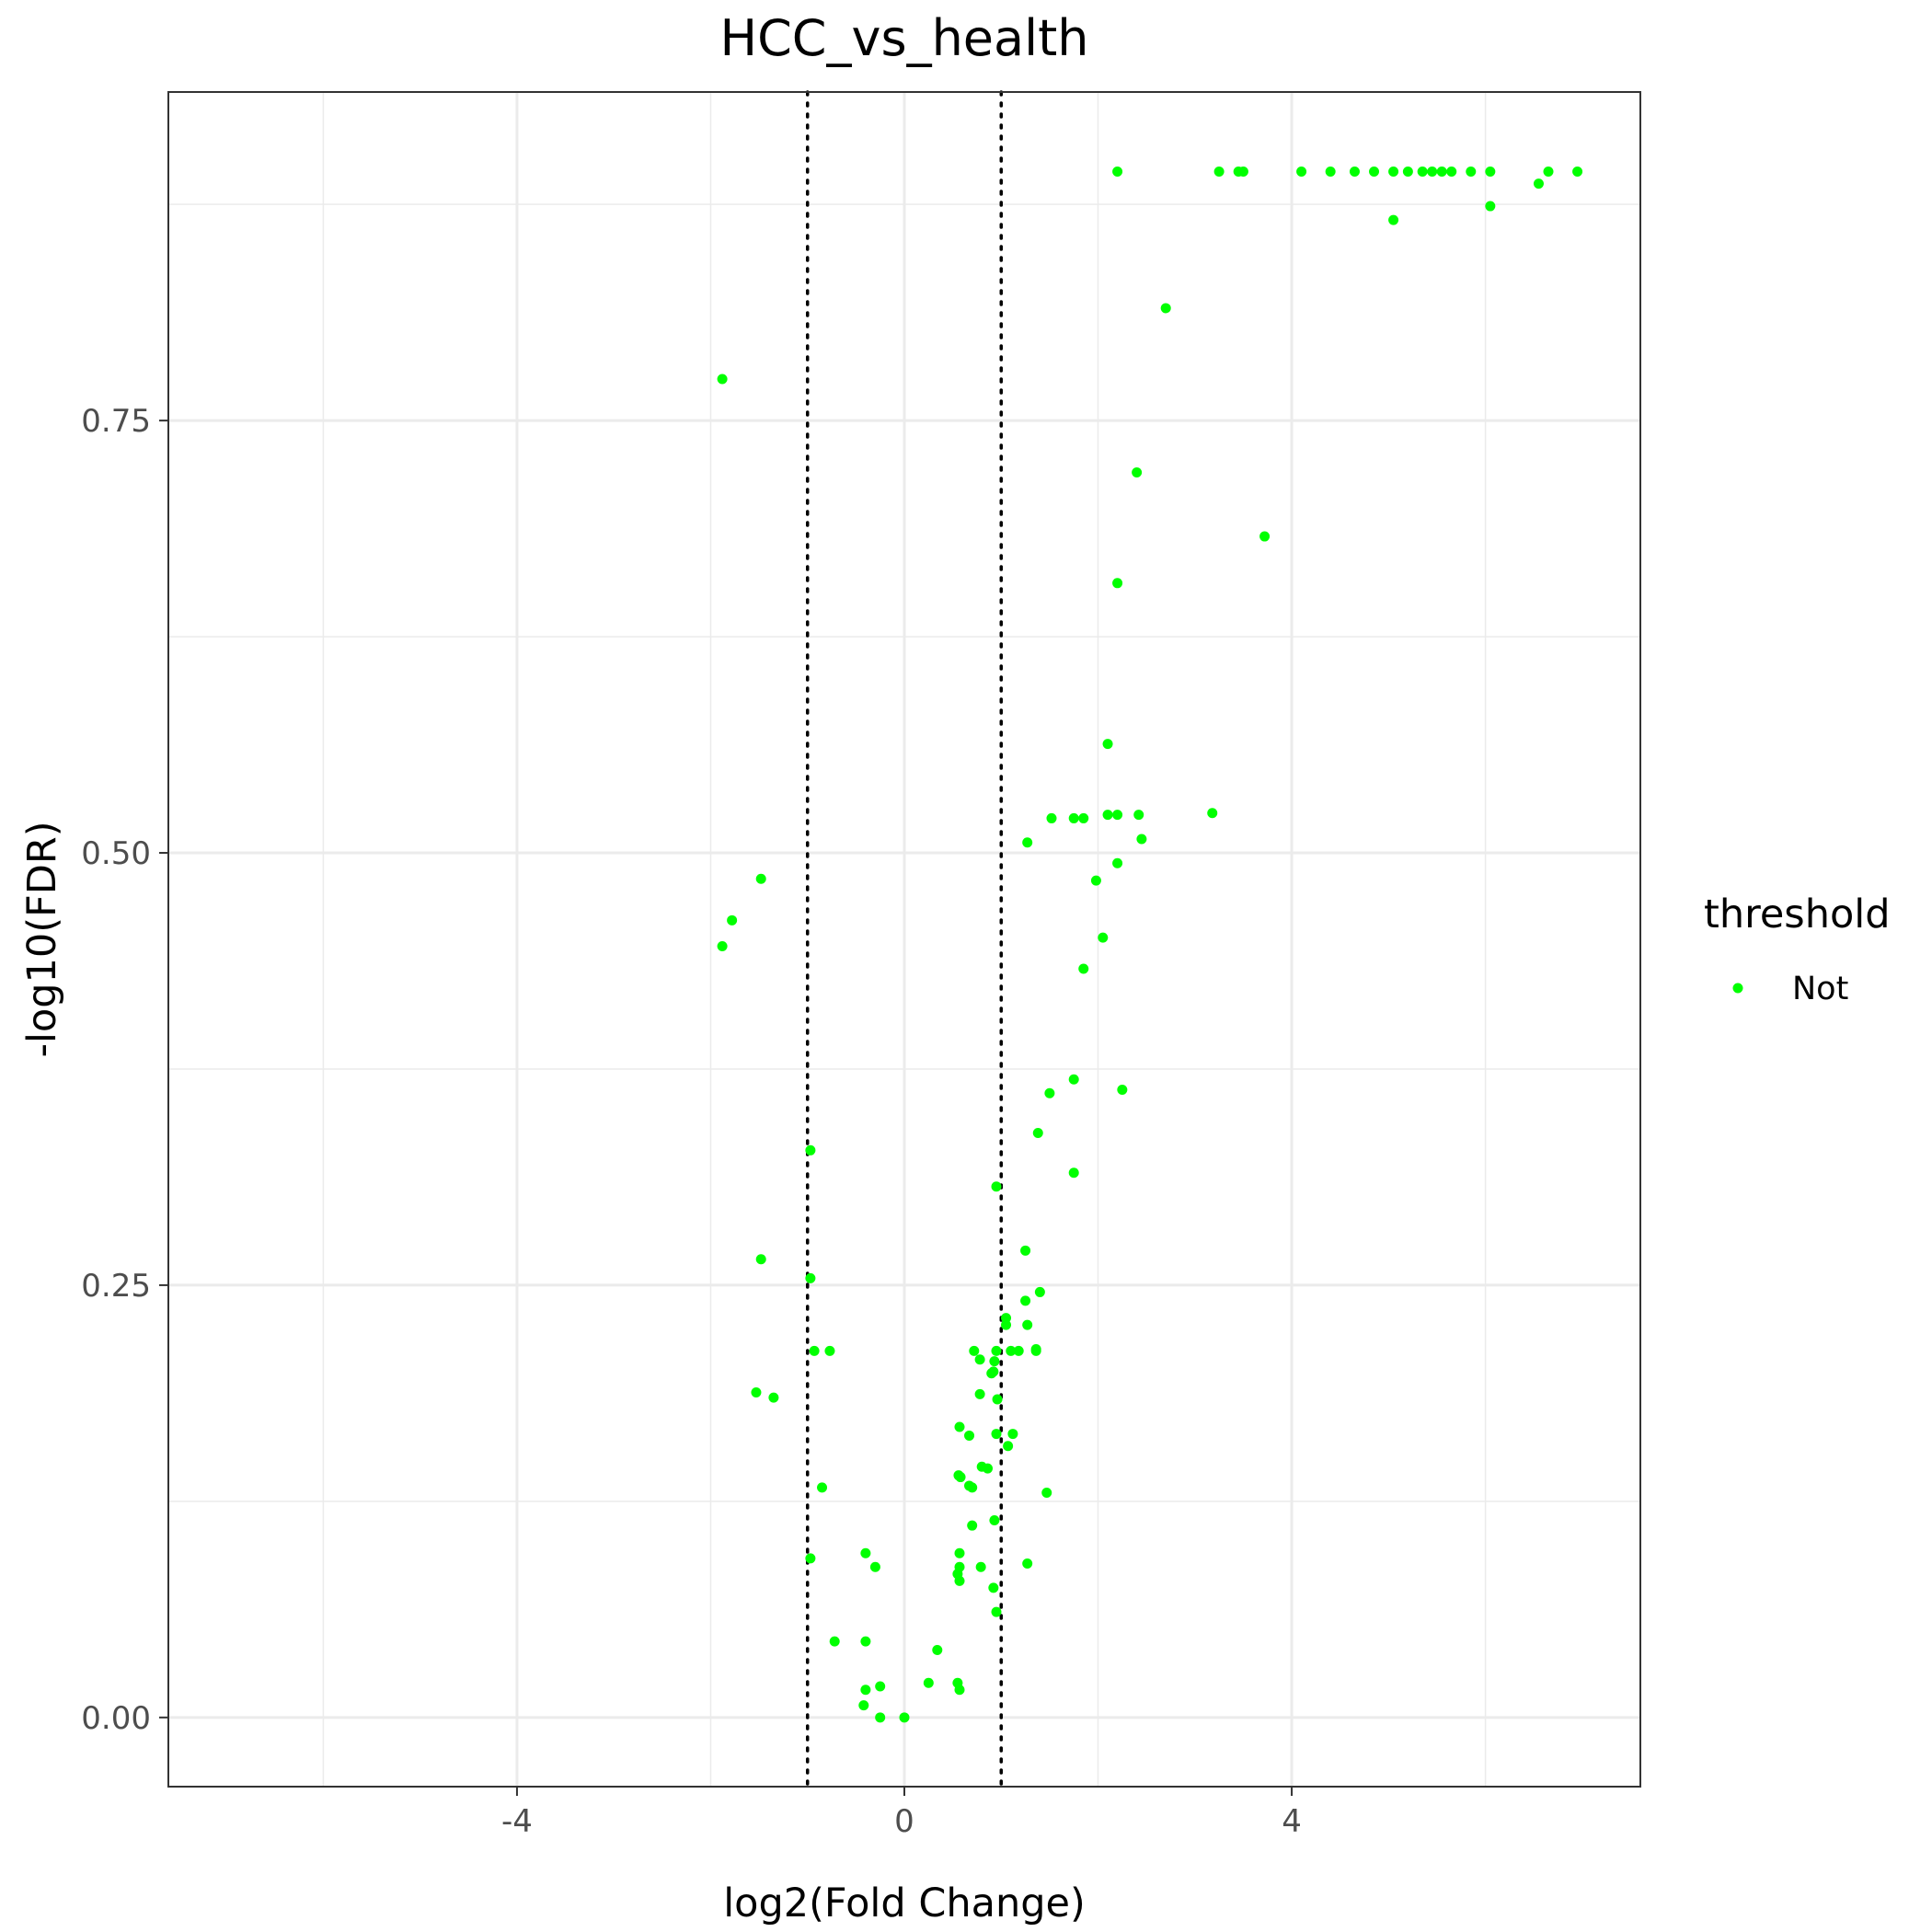  I want to click on x-axis-title: log2(Fold Change), so click(904, 1903).